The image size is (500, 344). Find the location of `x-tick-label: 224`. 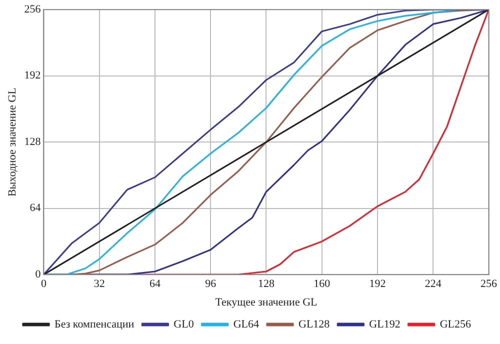

x-tick-label: 224 is located at coordinates (433, 284).